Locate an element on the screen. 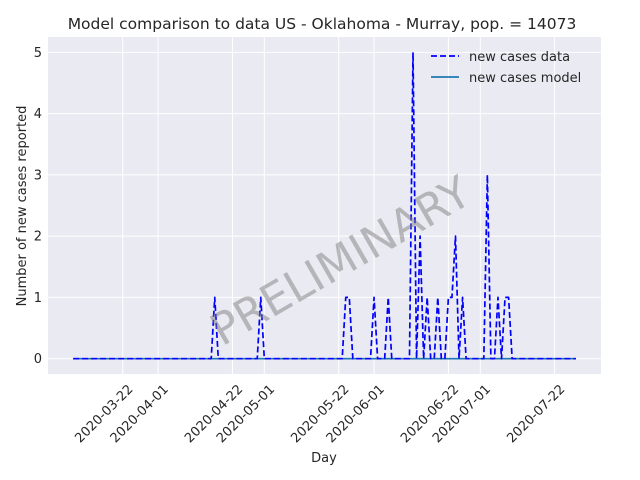  y-tick-label: 5 is located at coordinates (38, 53).